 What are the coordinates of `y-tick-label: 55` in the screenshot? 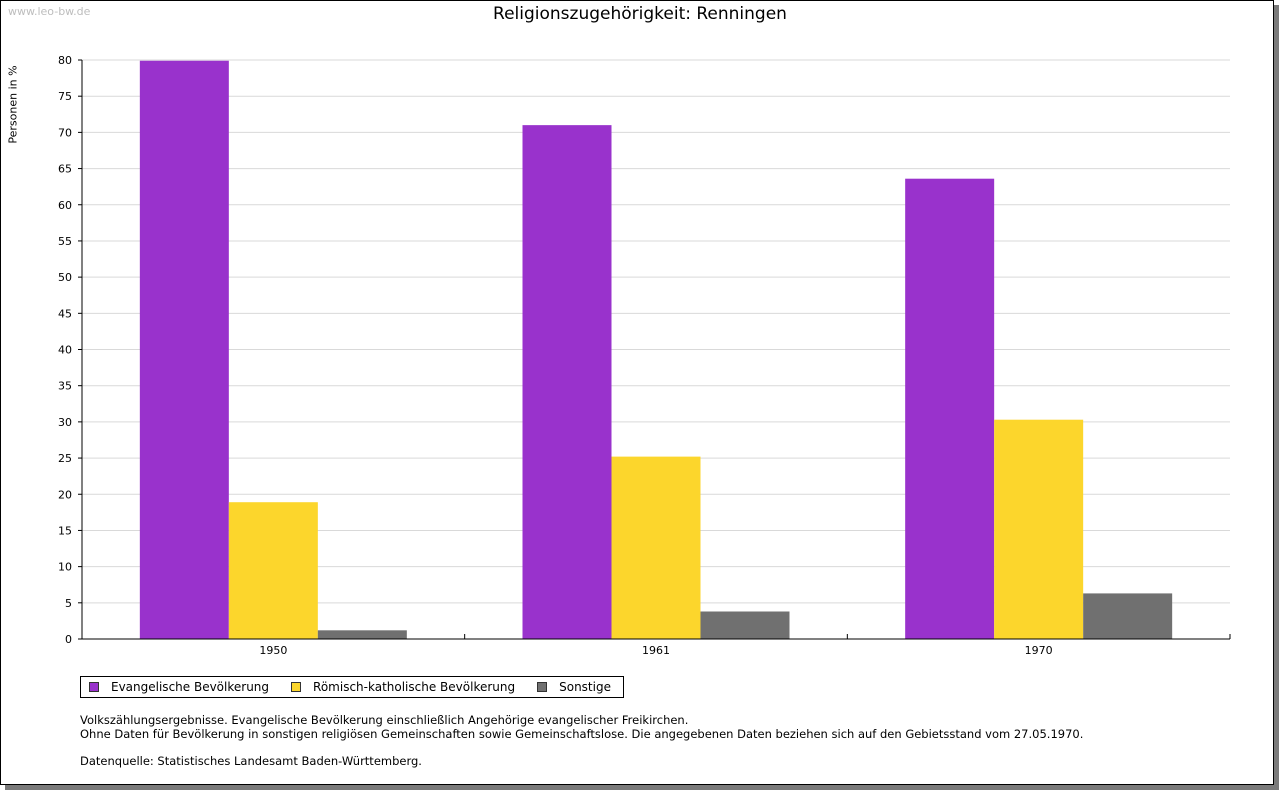 It's located at (65, 241).